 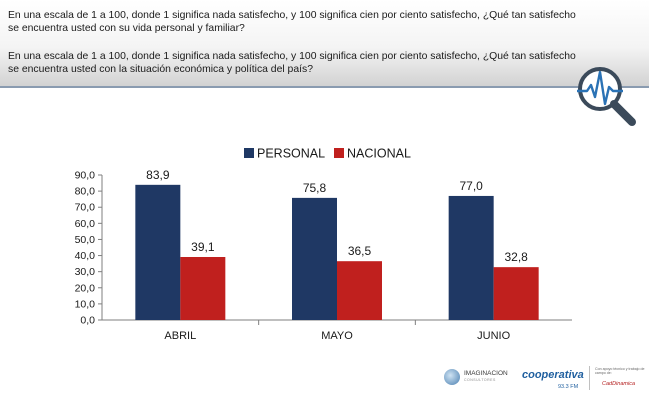 What do you see at coordinates (337, 336) in the screenshot?
I see `x-category-label: MAYO` at bounding box center [337, 336].